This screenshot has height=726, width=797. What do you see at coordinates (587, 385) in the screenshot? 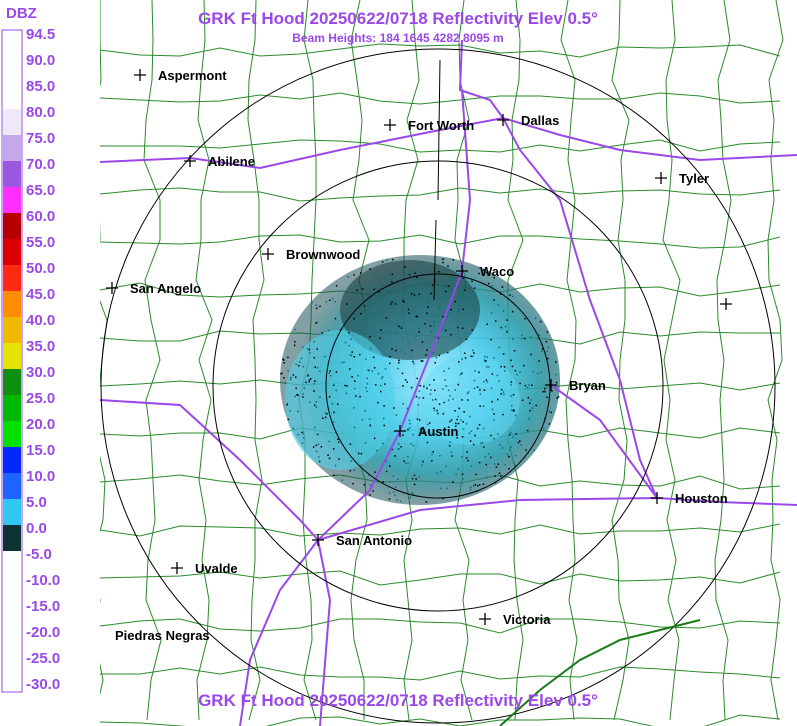
I see `city-label: Bryan` at bounding box center [587, 385].